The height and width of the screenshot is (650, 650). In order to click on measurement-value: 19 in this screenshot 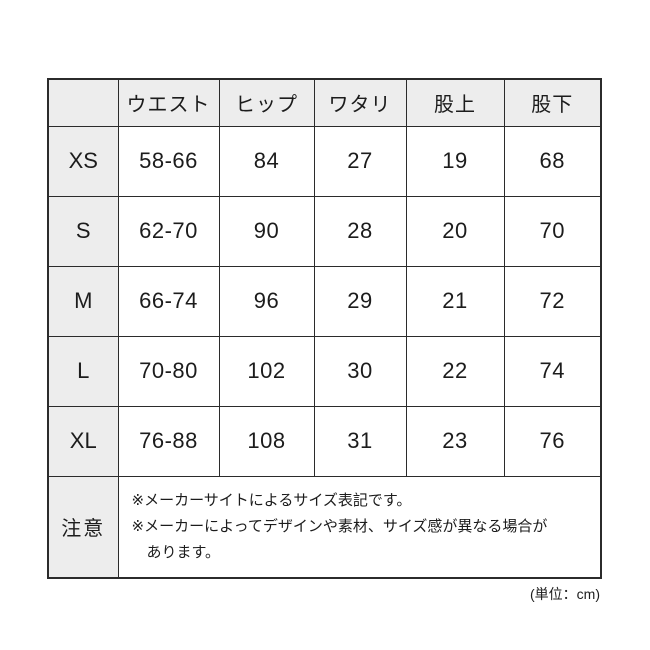, I will do `click(455, 161)`.